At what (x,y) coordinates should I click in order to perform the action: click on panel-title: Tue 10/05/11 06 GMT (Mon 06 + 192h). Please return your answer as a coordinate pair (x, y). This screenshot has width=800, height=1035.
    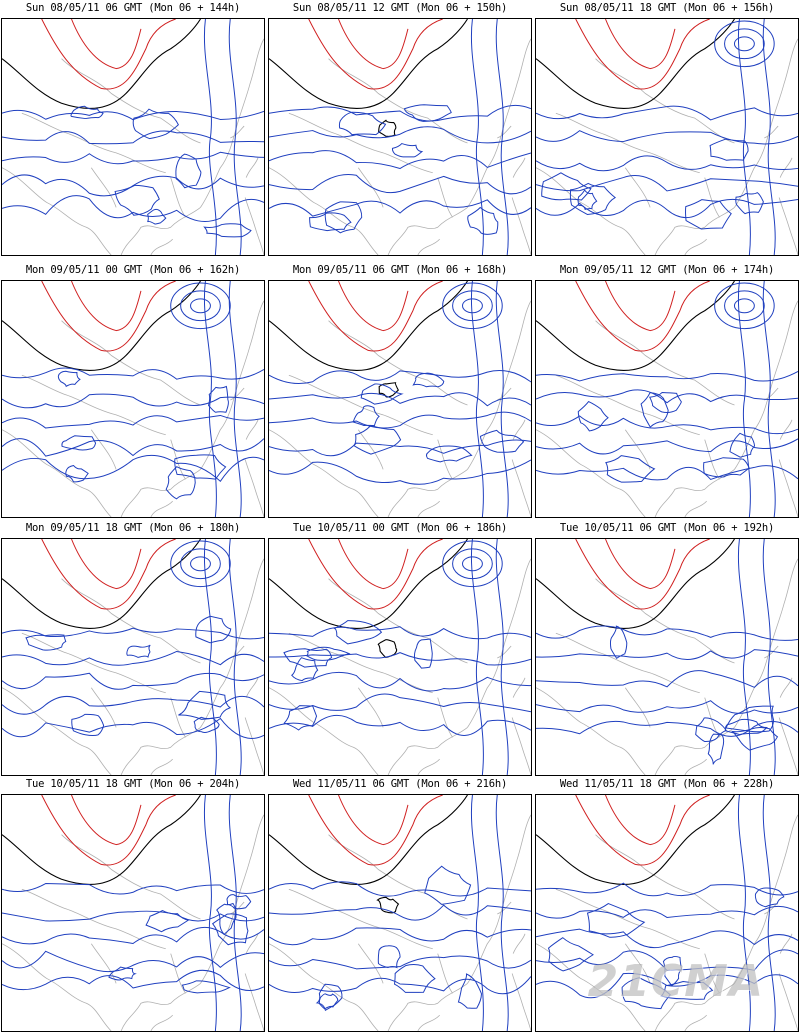
    Looking at the image, I should click on (667, 528).